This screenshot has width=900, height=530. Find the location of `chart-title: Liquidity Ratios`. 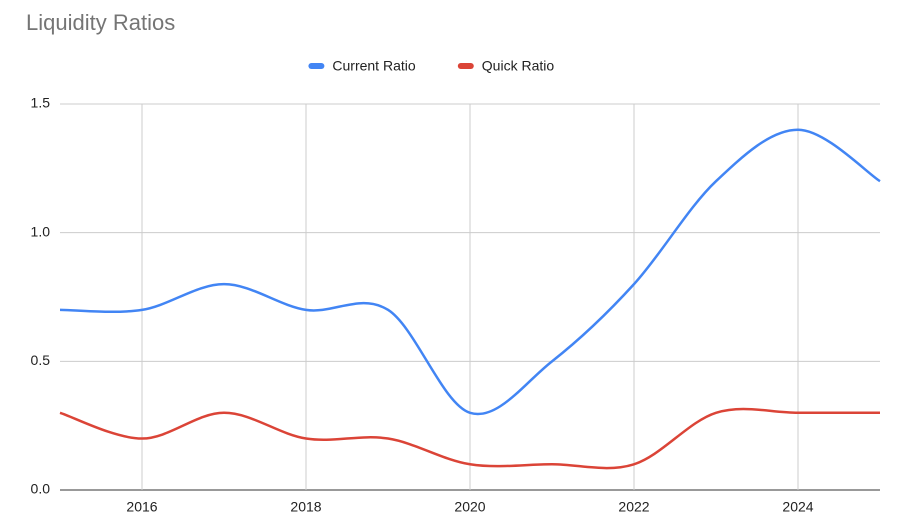

chart-title: Liquidity Ratios is located at coordinates (100, 22).